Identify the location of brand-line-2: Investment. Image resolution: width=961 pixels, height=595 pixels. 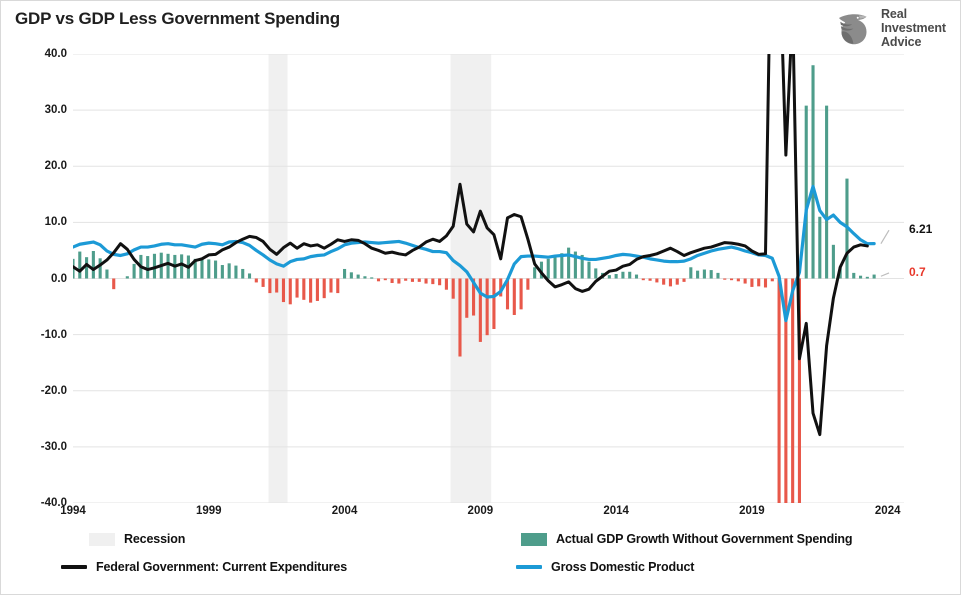
(913, 28).